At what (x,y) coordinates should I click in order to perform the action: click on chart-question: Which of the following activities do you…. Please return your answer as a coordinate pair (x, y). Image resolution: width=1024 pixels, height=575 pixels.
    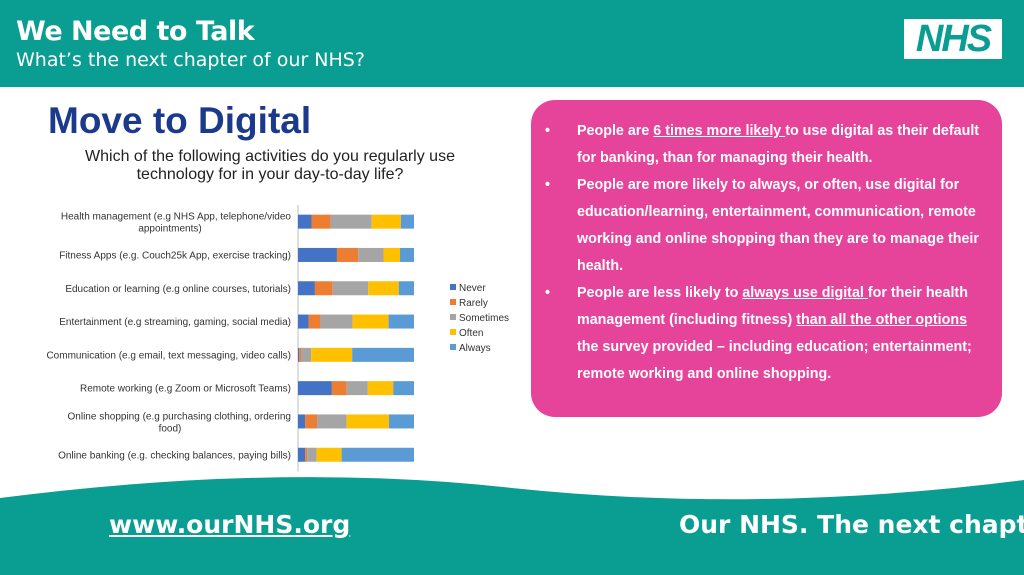
    Looking at the image, I should click on (270, 165).